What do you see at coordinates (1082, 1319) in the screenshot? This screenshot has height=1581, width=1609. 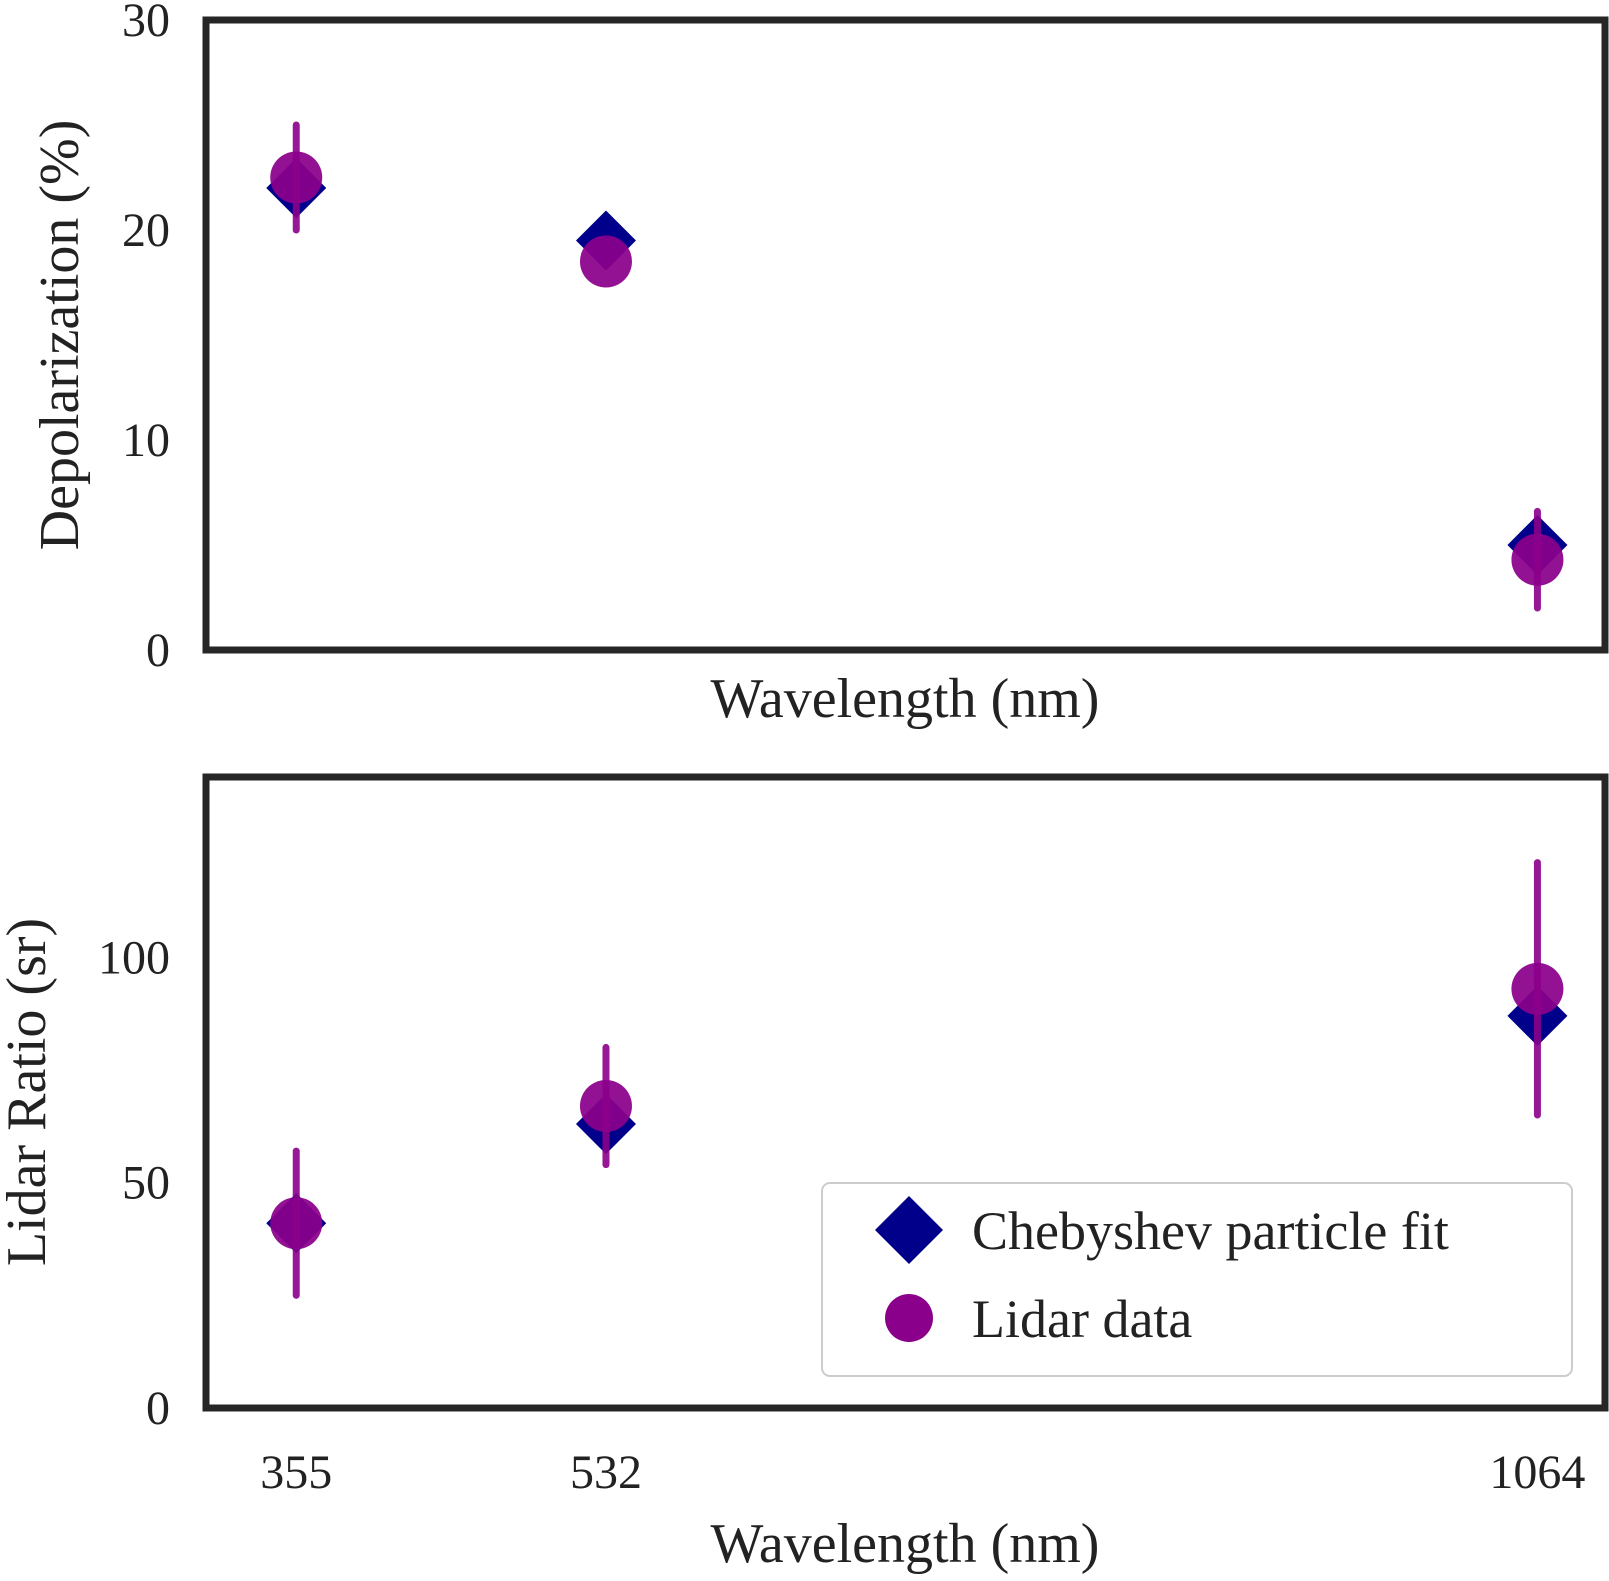 I see `legend-label-data: Lidar data` at bounding box center [1082, 1319].